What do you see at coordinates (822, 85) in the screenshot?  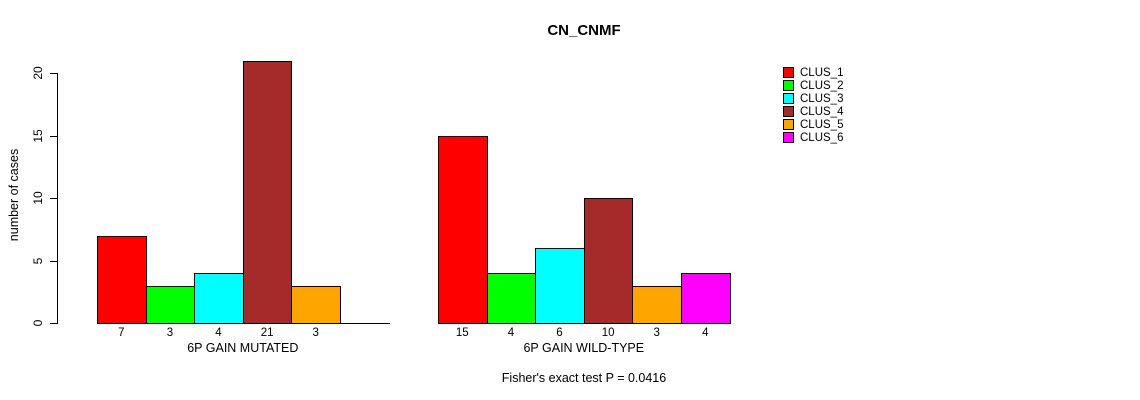 I see `legend-label: CLUS_2` at bounding box center [822, 85].